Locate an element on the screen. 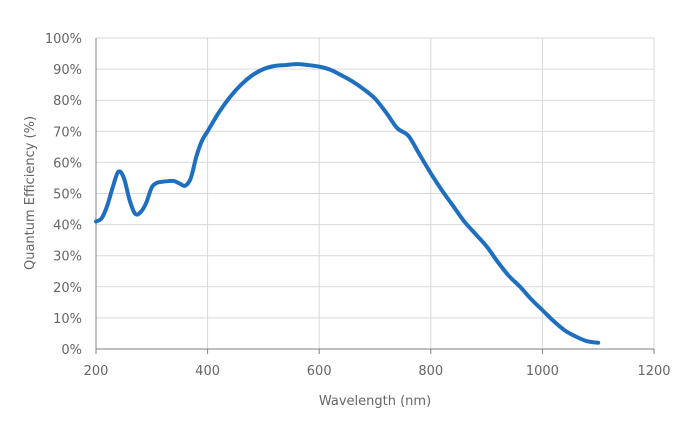 This screenshot has width=690, height=428. y-tick-label: 40% is located at coordinates (67, 226).